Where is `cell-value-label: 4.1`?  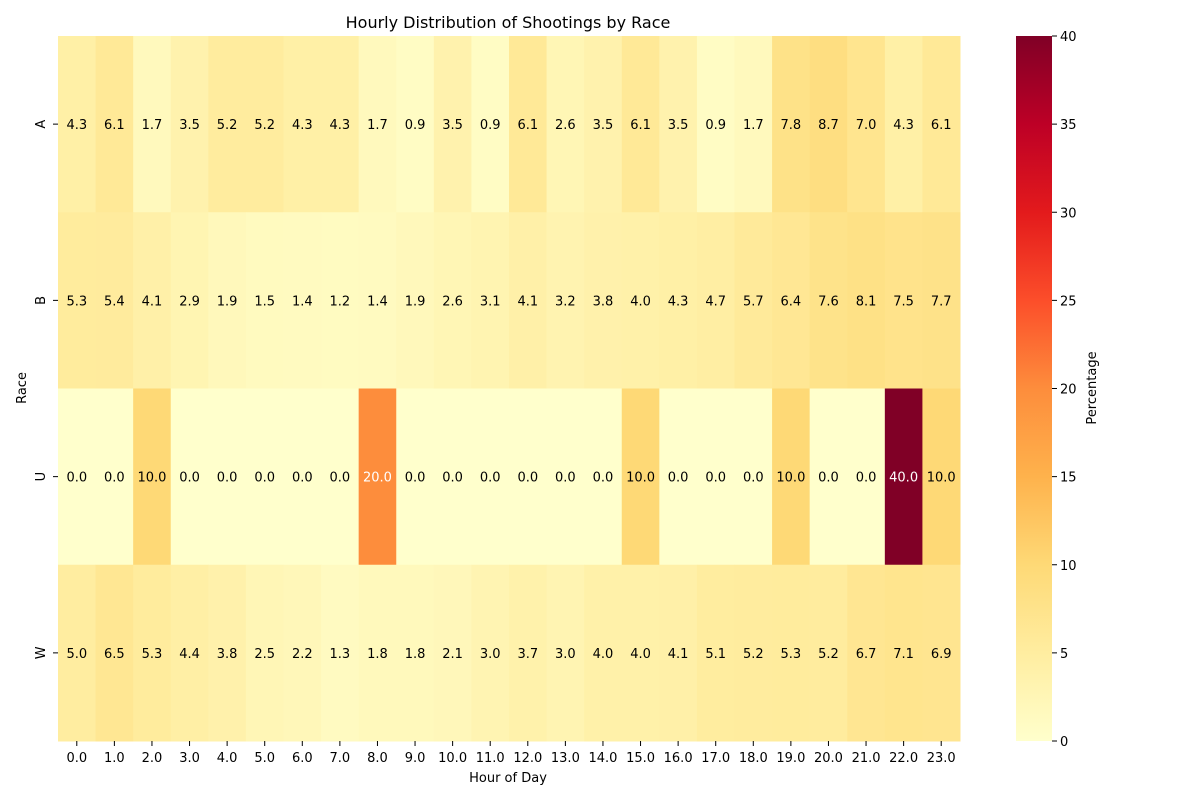 cell-value-label: 4.1 is located at coordinates (152, 301).